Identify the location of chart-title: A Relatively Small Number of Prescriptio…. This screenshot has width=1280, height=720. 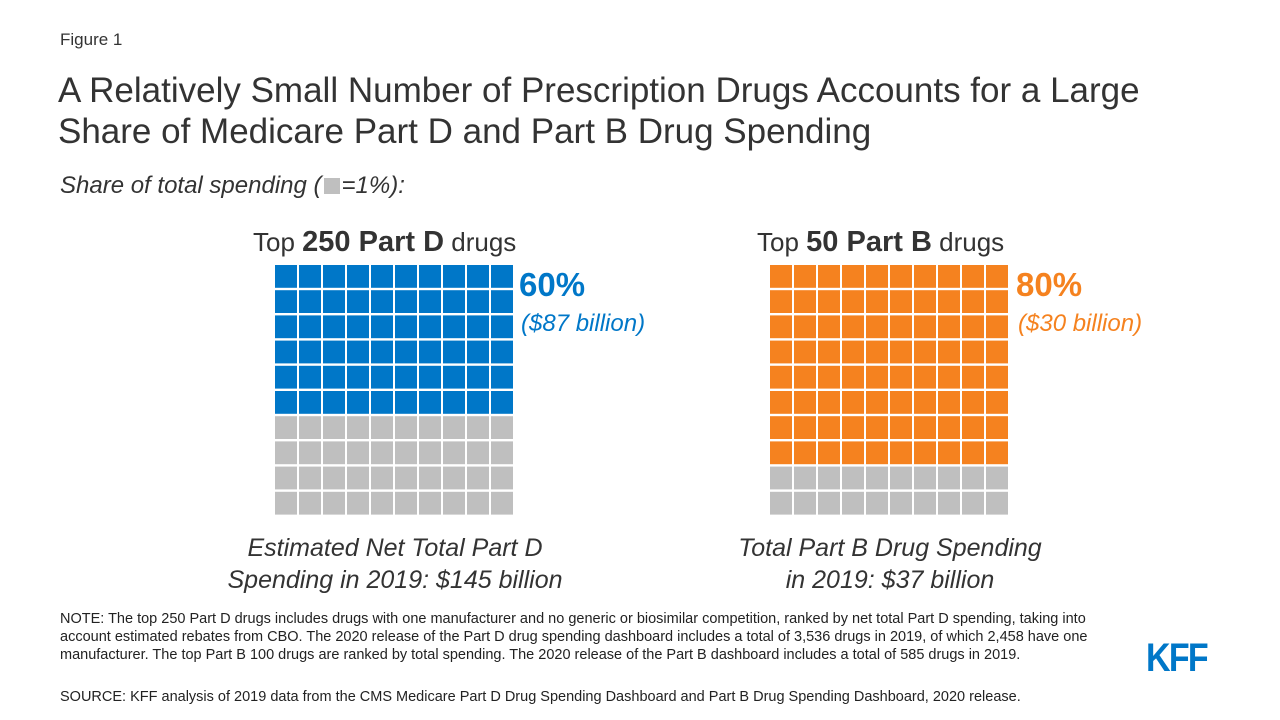
(599, 111).